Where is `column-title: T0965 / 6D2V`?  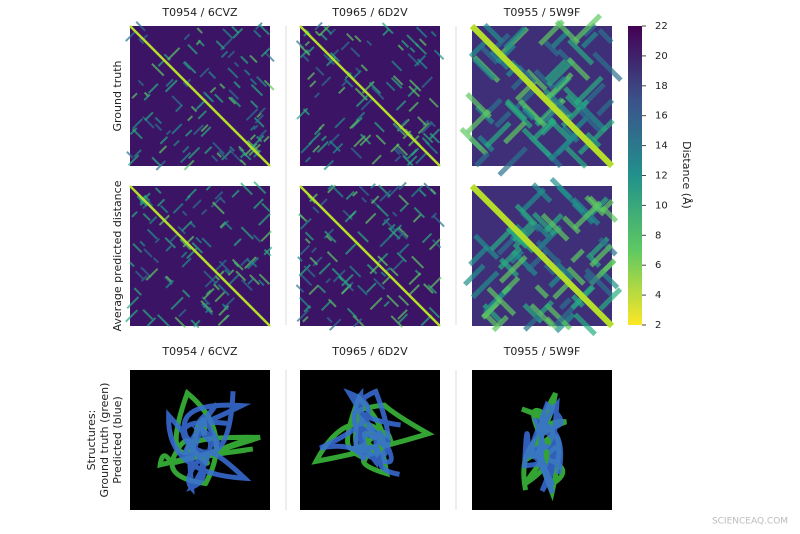 column-title: T0965 / 6D2V is located at coordinates (369, 12).